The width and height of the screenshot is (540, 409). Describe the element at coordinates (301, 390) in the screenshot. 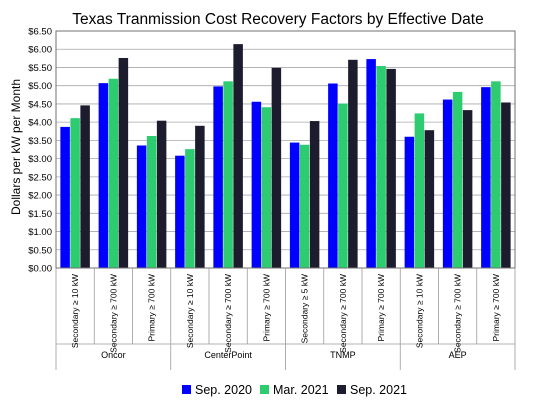

I see `legend-label: Mar. 2021` at that location.